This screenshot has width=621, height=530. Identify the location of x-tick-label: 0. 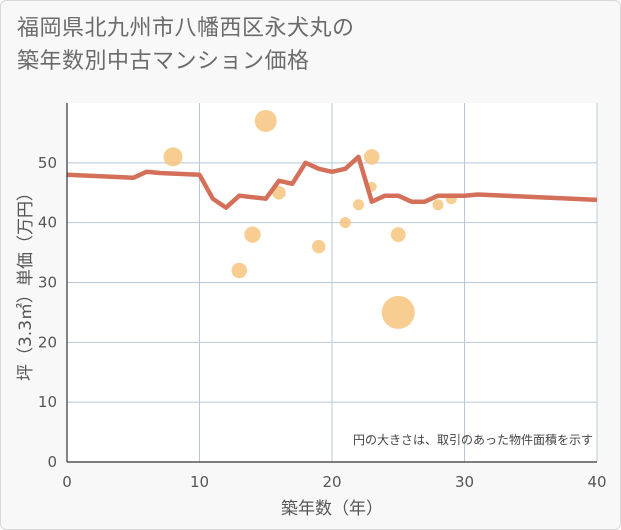
(67, 482).